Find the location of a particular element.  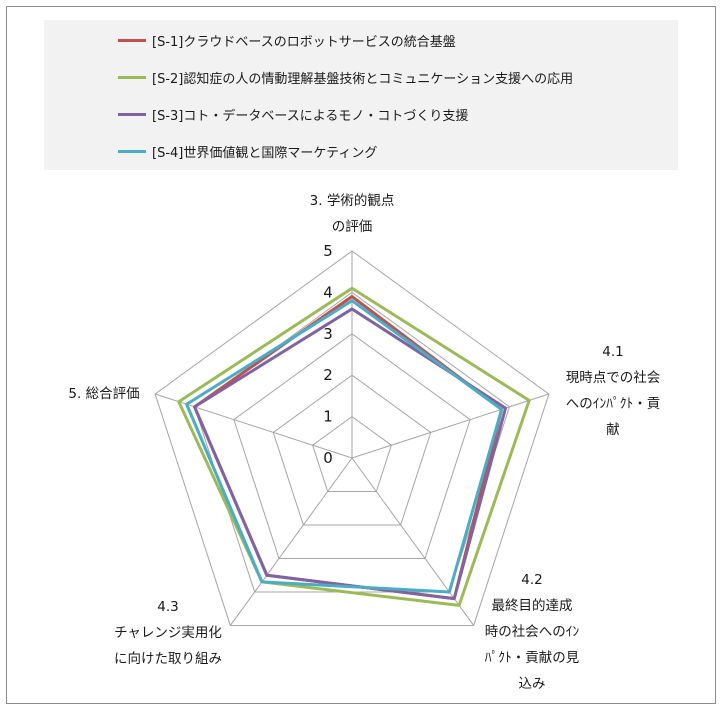

legend-swatch-s3 is located at coordinates (132, 114).